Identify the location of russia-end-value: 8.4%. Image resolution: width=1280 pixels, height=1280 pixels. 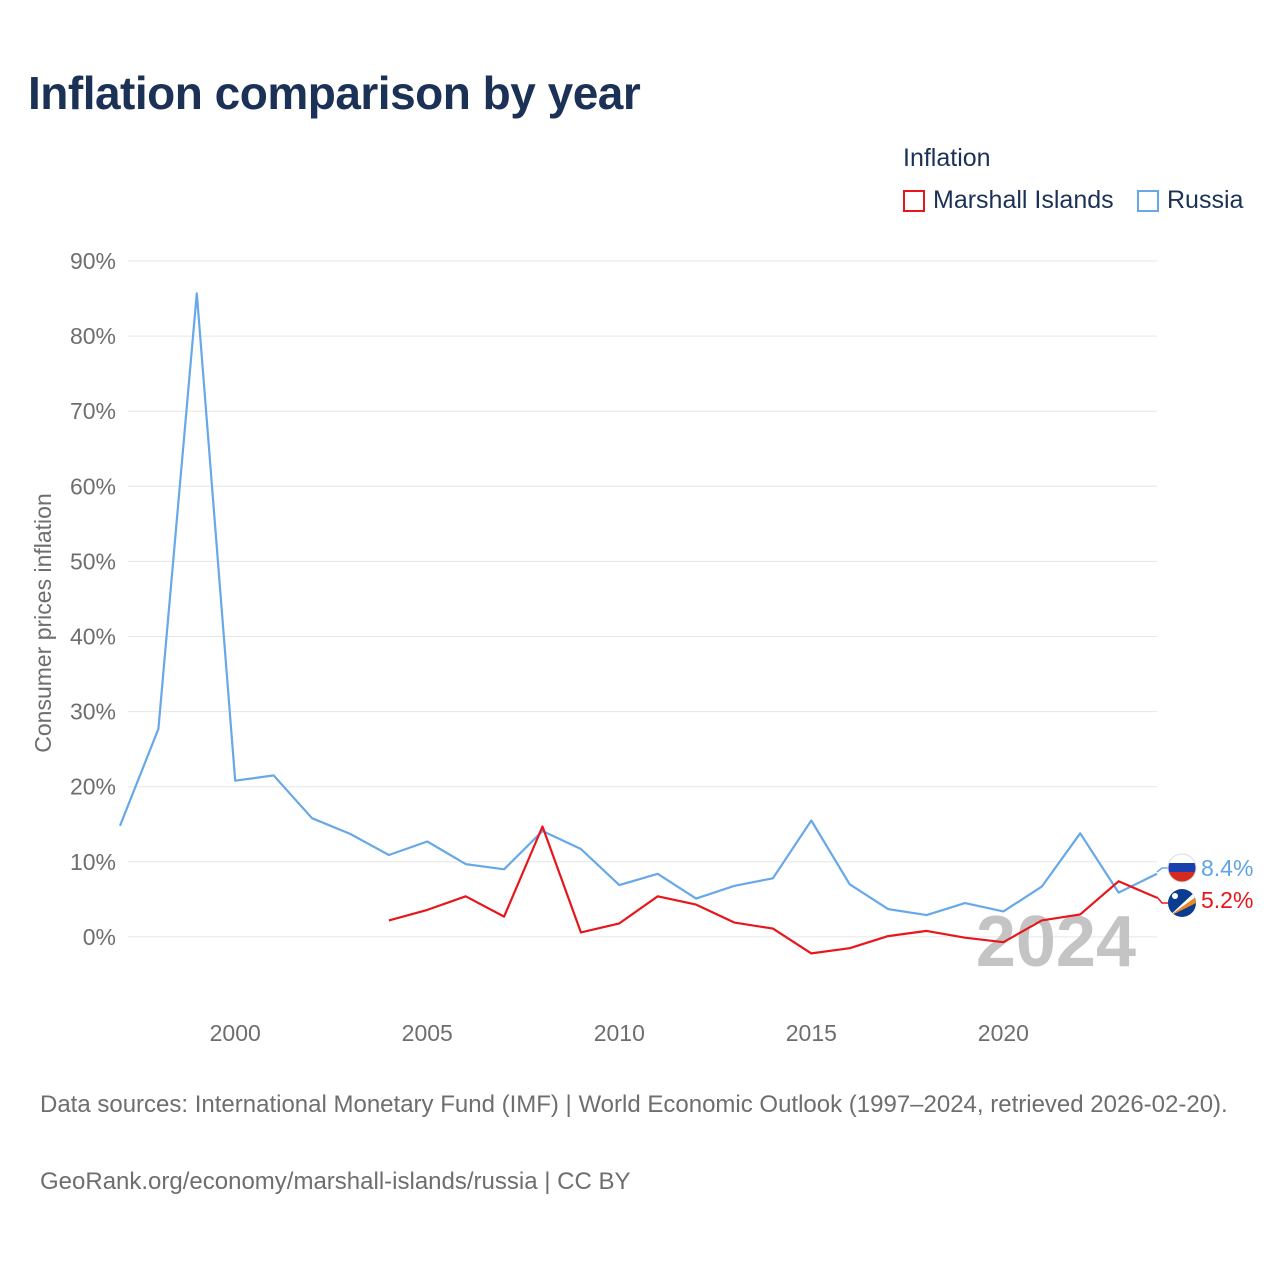
(1227, 868).